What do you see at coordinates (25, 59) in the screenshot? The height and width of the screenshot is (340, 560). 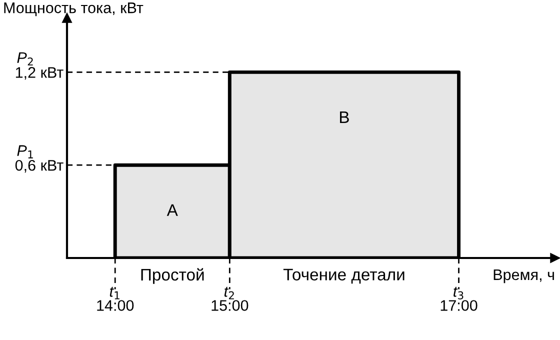 I see `text: P$_{2}$` at bounding box center [25, 59].